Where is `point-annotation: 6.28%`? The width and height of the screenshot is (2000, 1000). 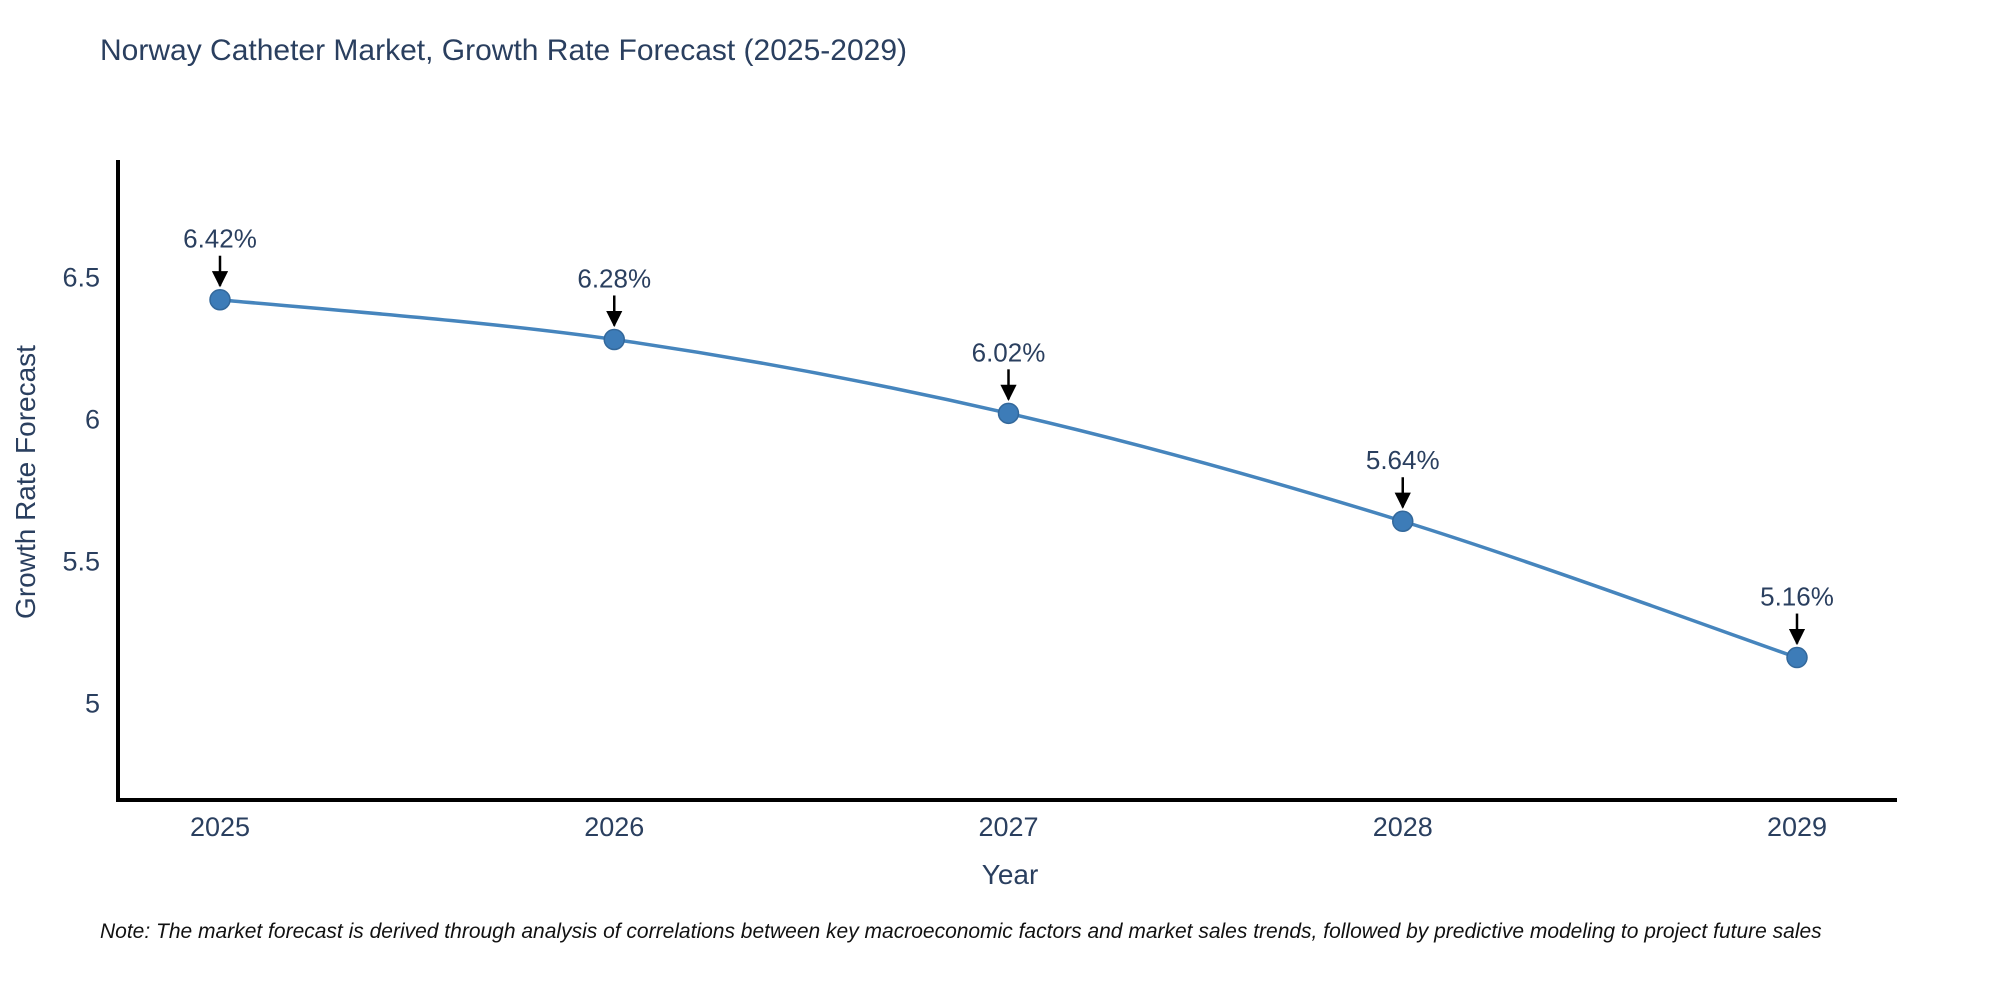 point-annotation: 6.28% is located at coordinates (614, 278).